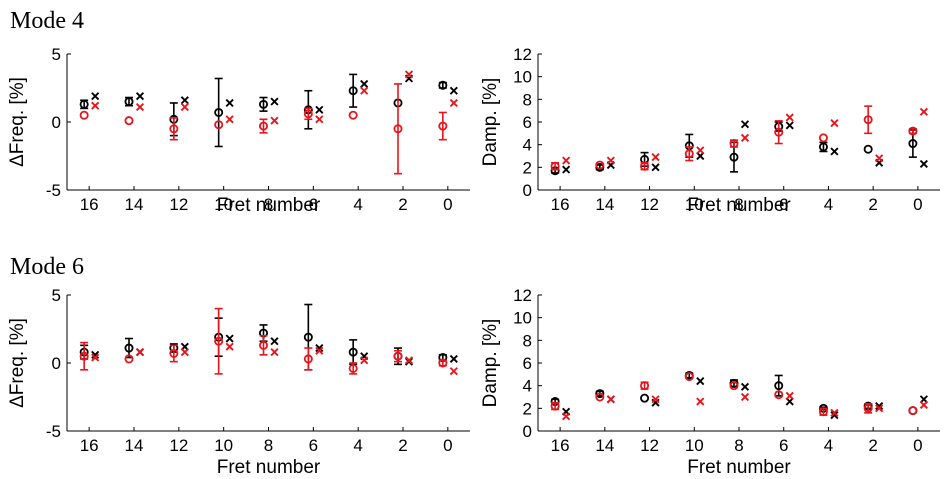 Image resolution: width=948 pixels, height=479 pixels. I want to click on x-tick-label: 10, so click(694, 445).